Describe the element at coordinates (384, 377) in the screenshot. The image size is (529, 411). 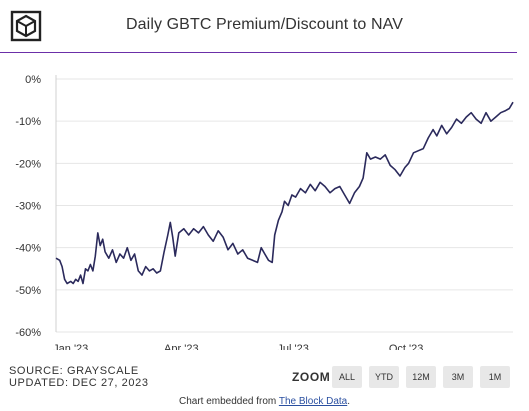
I see `zoom-ytd-button: YTD` at that location.